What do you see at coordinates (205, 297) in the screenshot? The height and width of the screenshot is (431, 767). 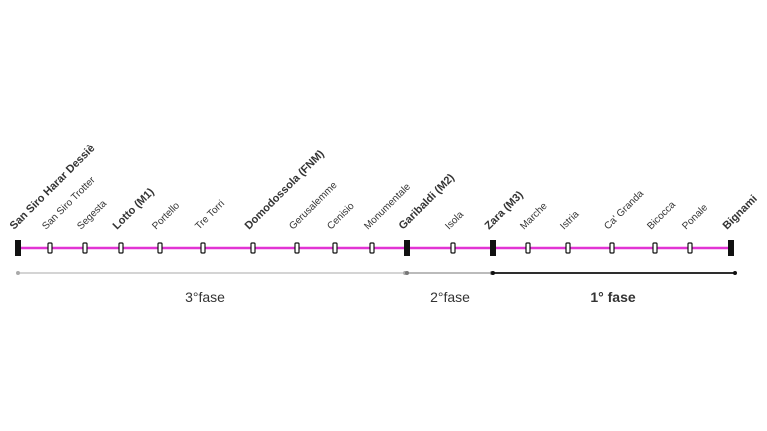 I see `phase-label: 3°fase` at bounding box center [205, 297].